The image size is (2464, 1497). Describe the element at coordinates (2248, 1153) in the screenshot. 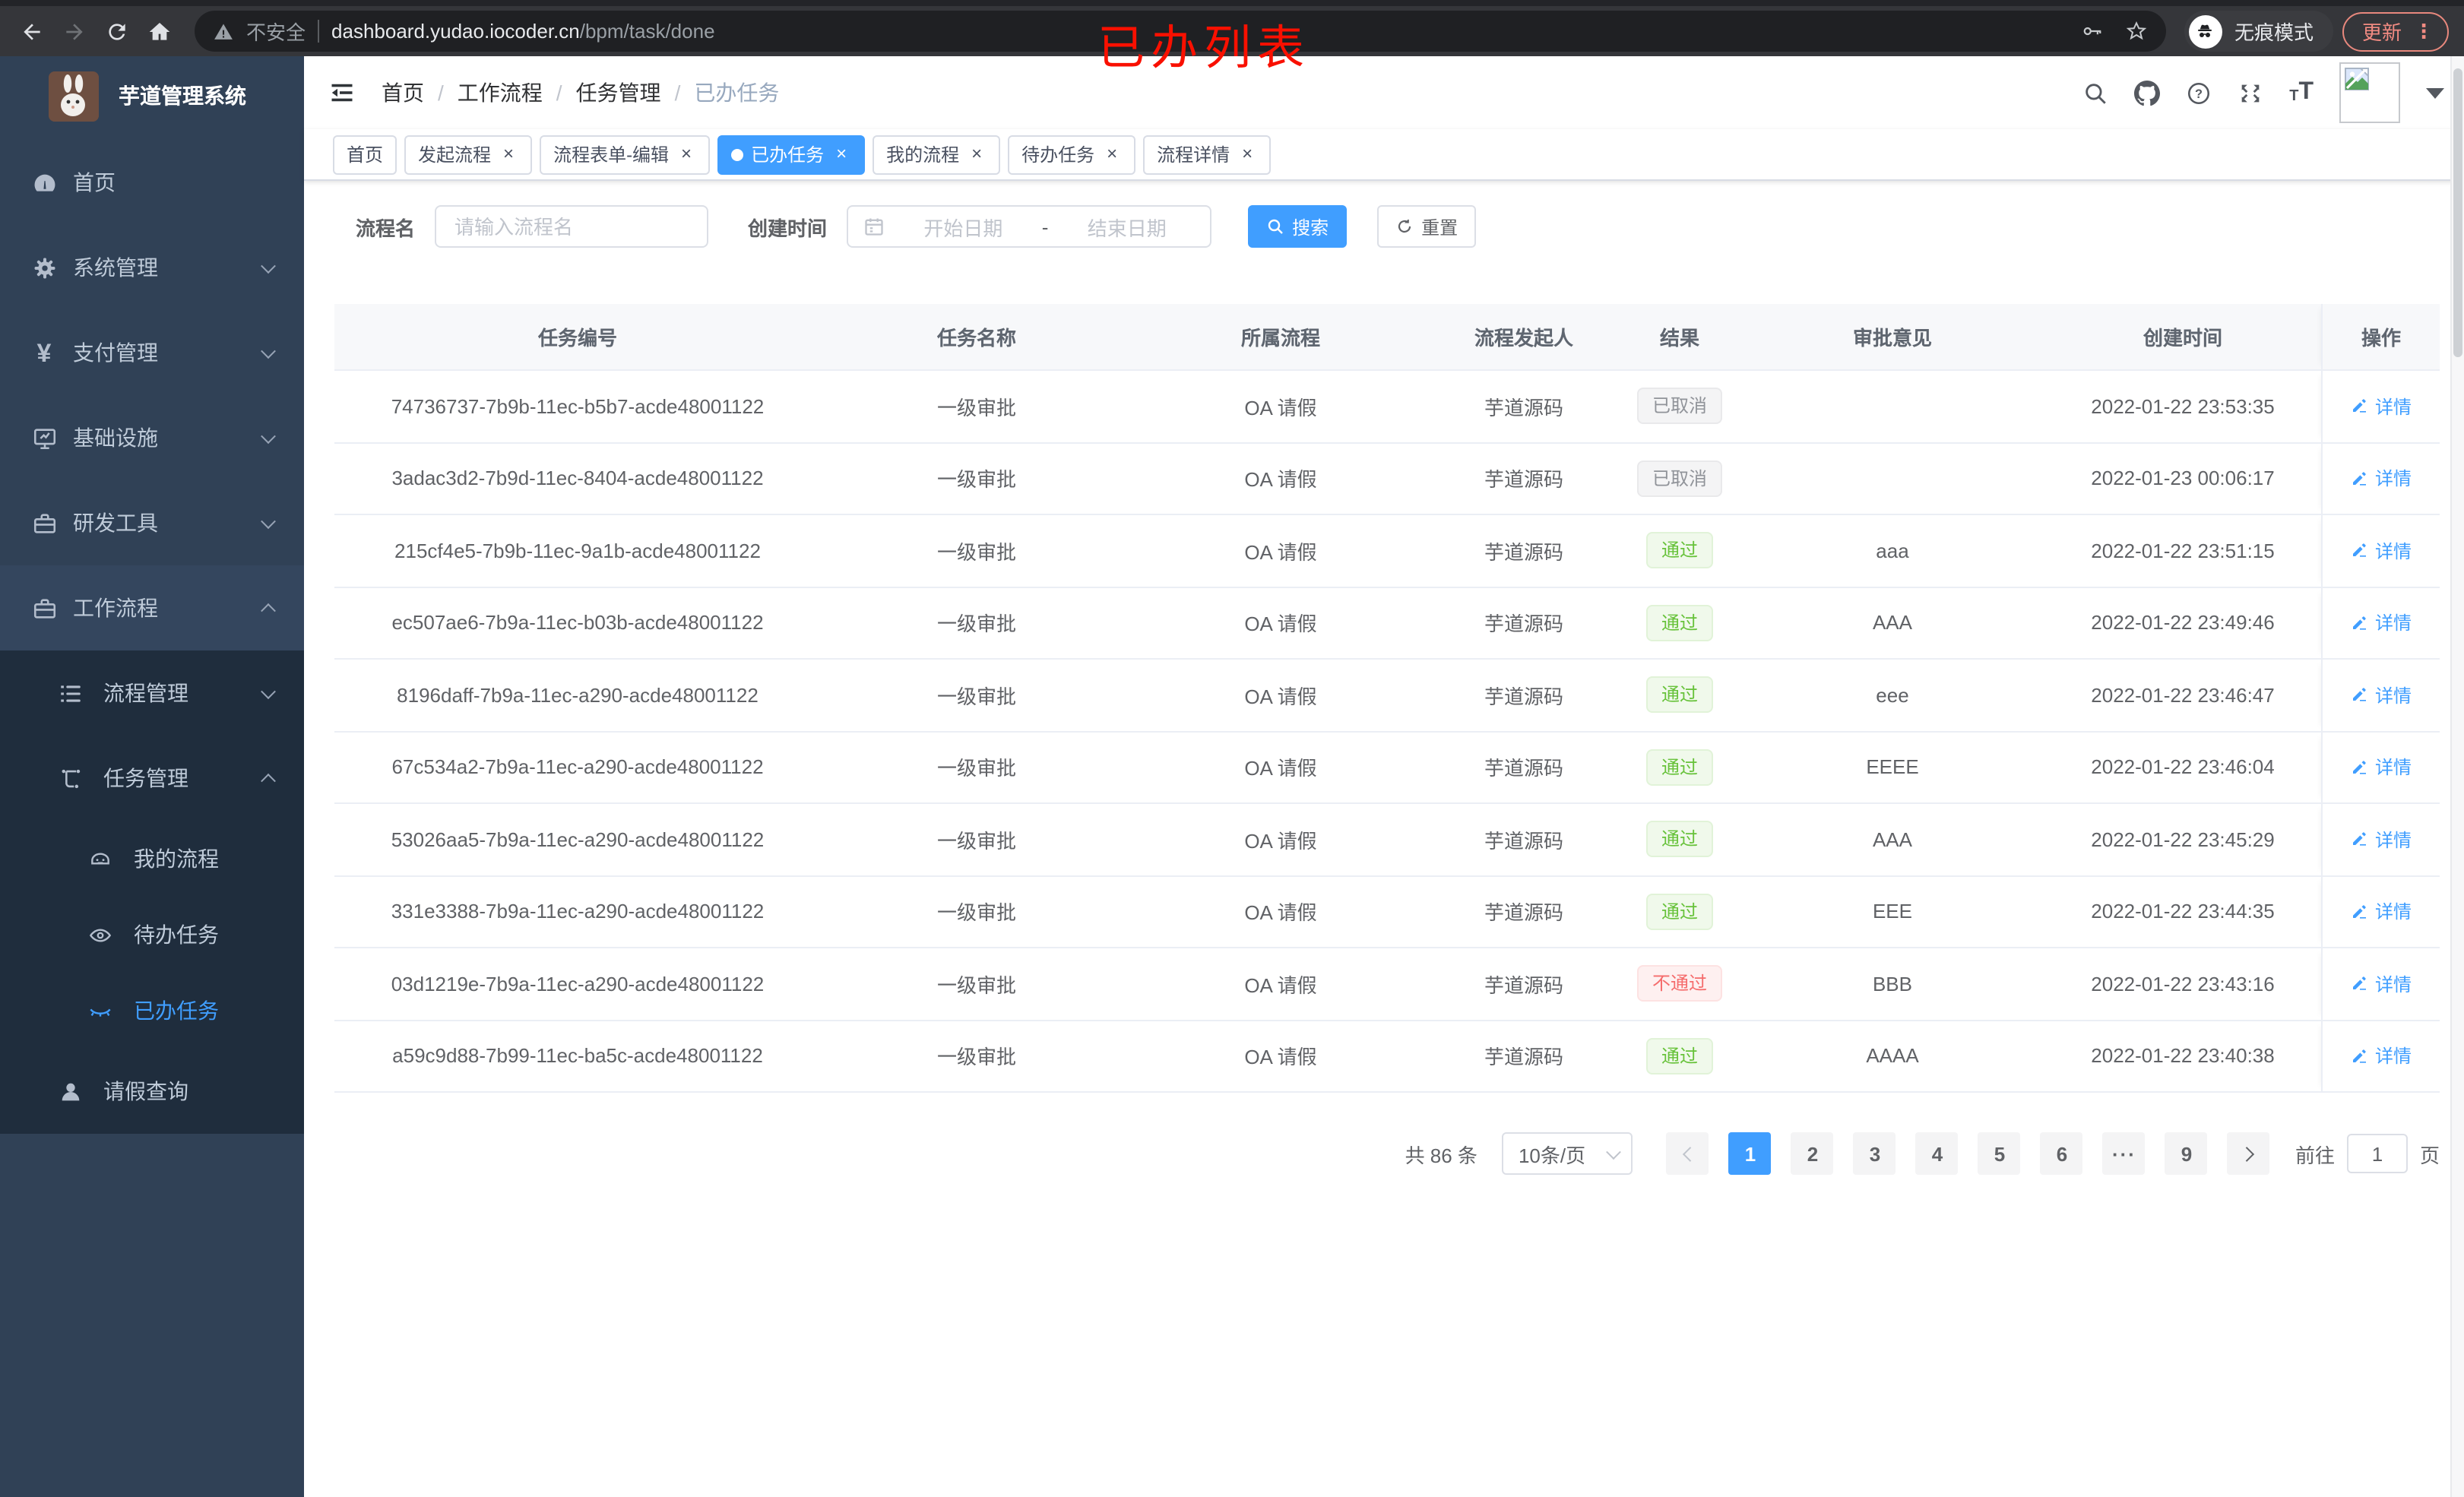

I see `next-page-button` at that location.